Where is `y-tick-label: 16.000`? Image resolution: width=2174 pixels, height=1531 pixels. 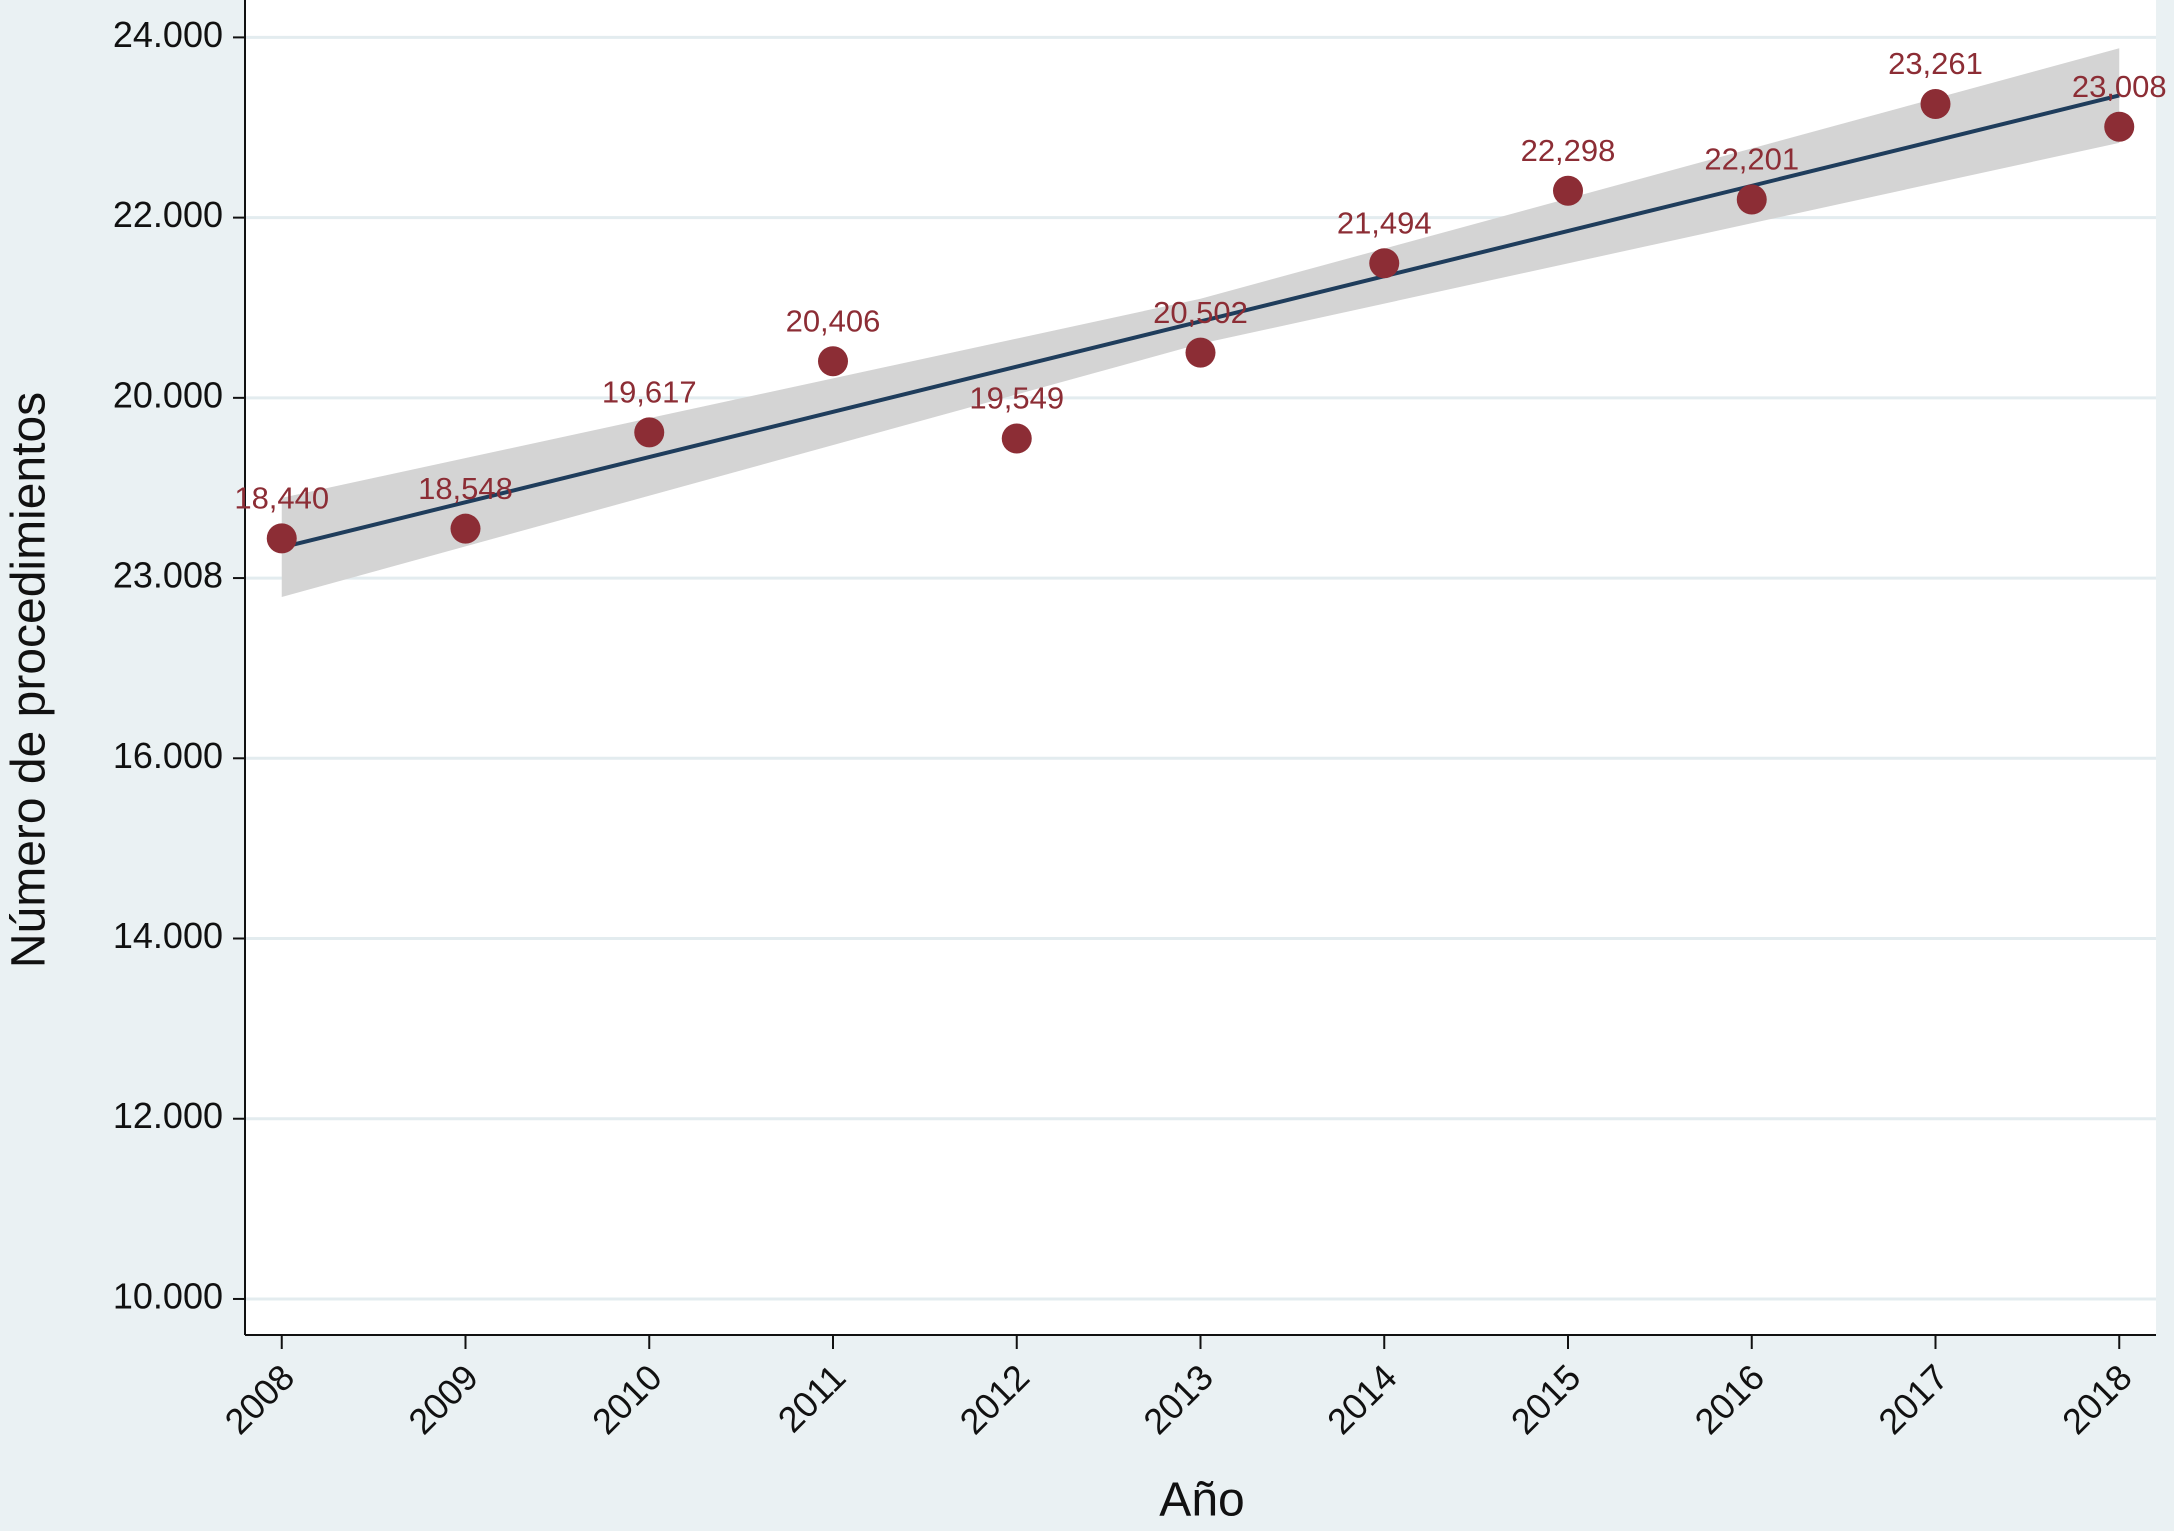 y-tick-label: 16.000 is located at coordinates (168, 755).